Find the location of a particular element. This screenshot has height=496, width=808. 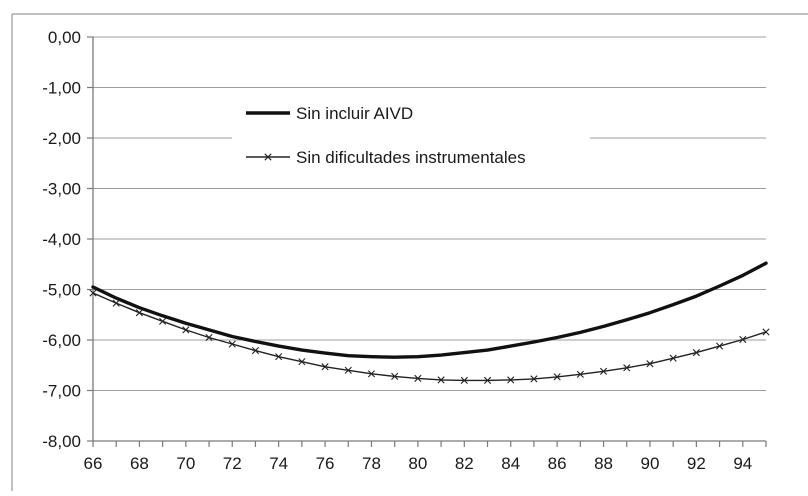

legend-label-sin-dificultades: Sin dificultades instrumentales is located at coordinates (411, 157).